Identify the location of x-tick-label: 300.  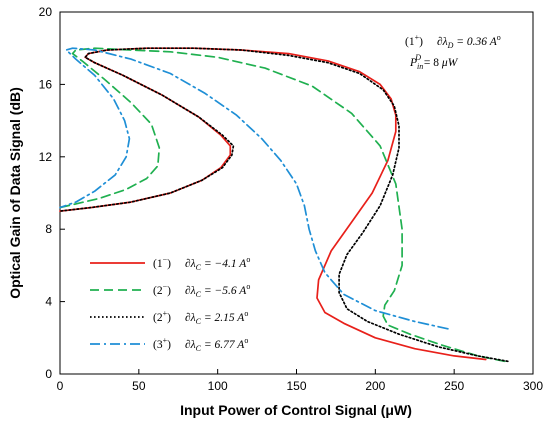
(533, 386).